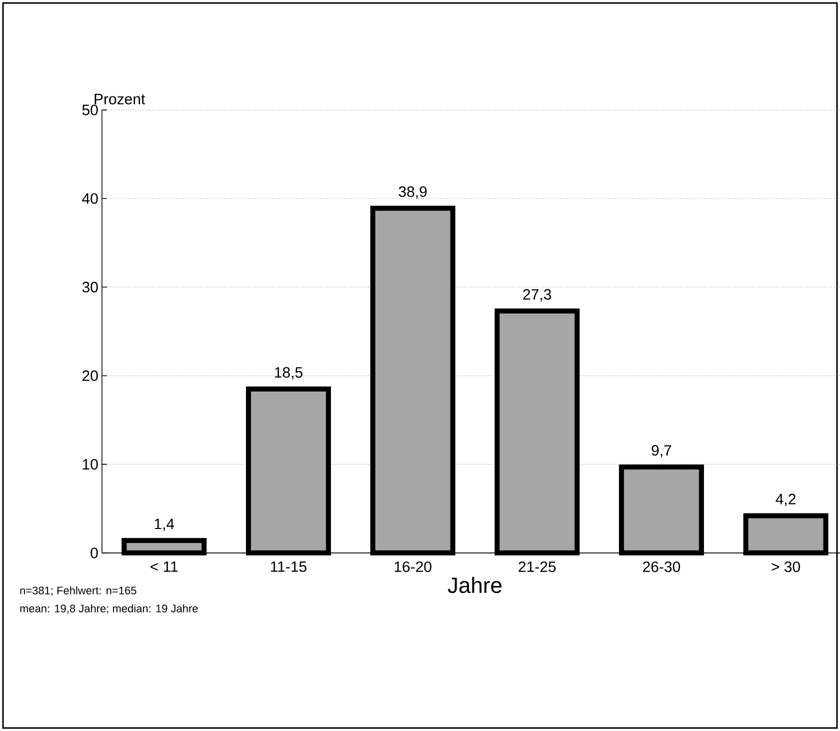  What do you see at coordinates (786, 566) in the screenshot?
I see `x-tick-label: > 30` at bounding box center [786, 566].